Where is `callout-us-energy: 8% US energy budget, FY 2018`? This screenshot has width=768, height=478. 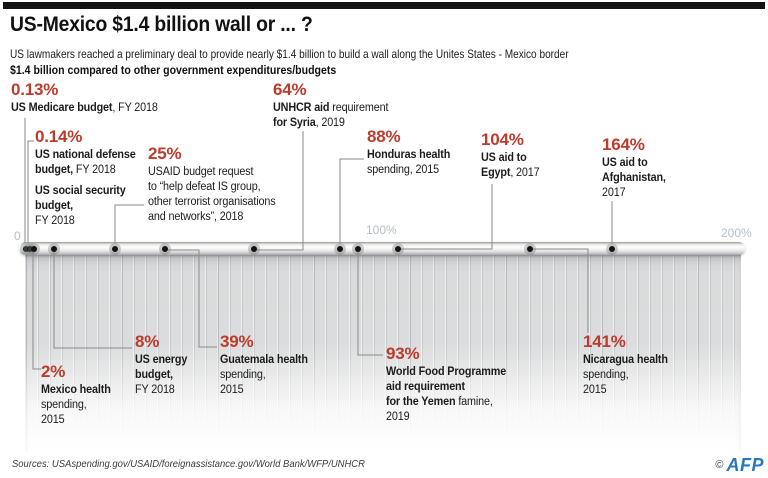
callout-us-energy: 8% US energy budget, FY 2018 is located at coordinates (163, 365).